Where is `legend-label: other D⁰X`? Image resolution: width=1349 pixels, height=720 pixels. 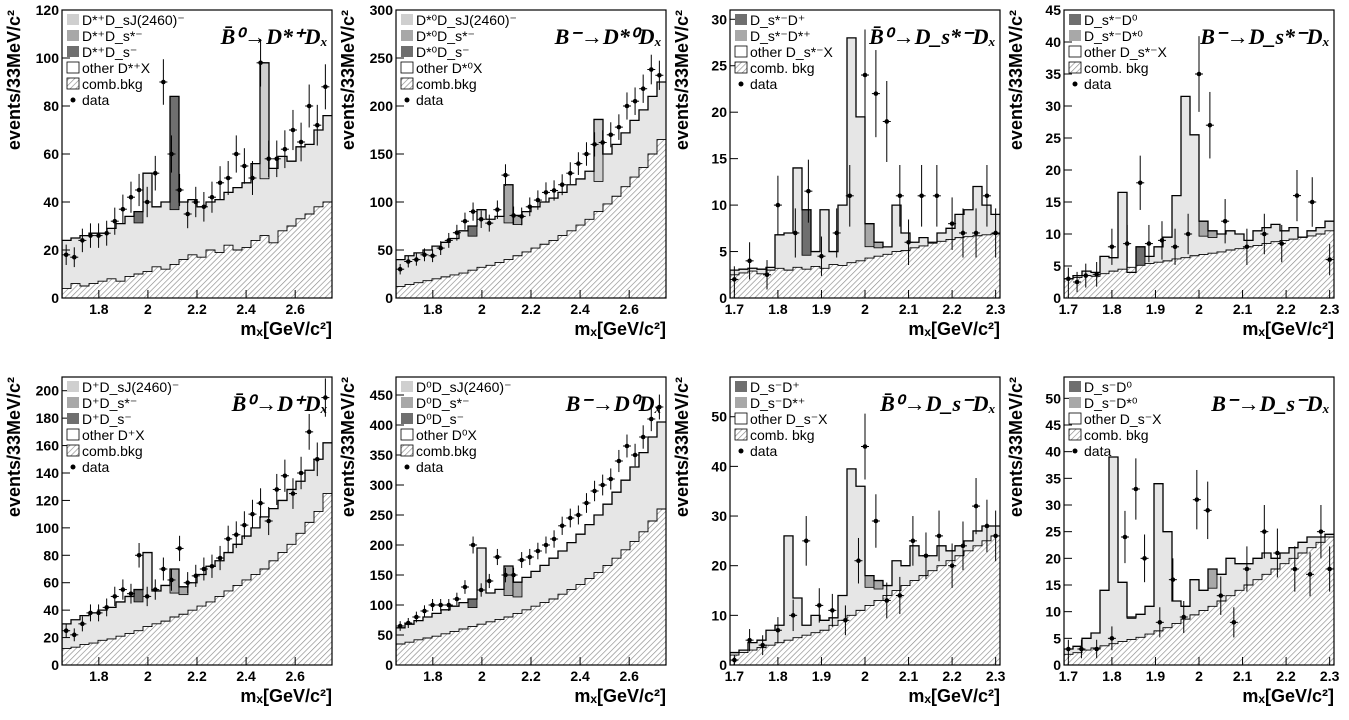 legend-label: other D⁰X is located at coordinates (447, 435).